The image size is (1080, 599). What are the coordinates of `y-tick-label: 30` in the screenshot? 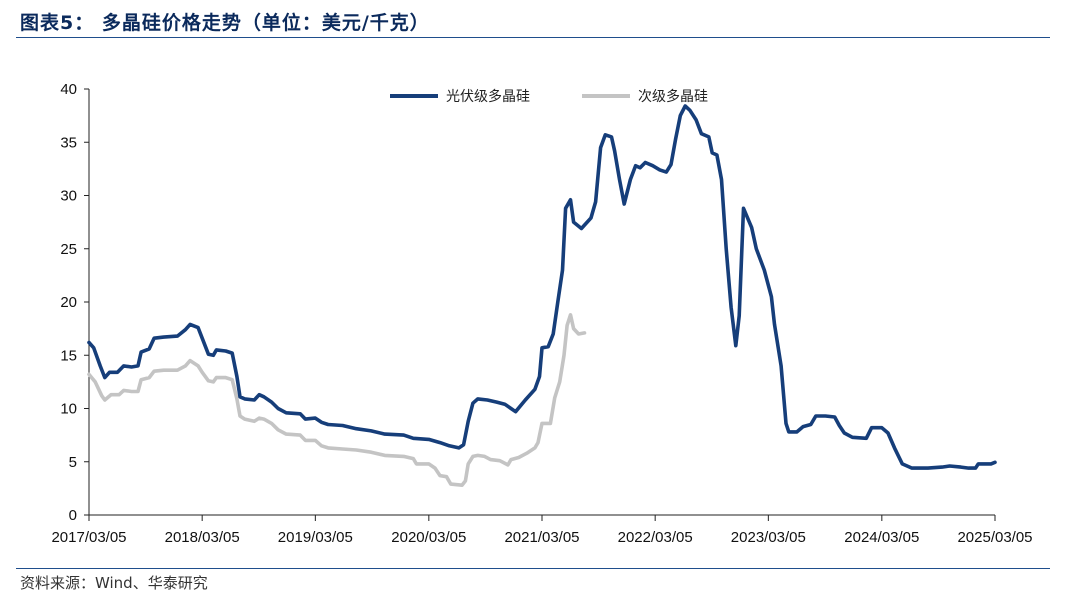 It's located at (68, 196).